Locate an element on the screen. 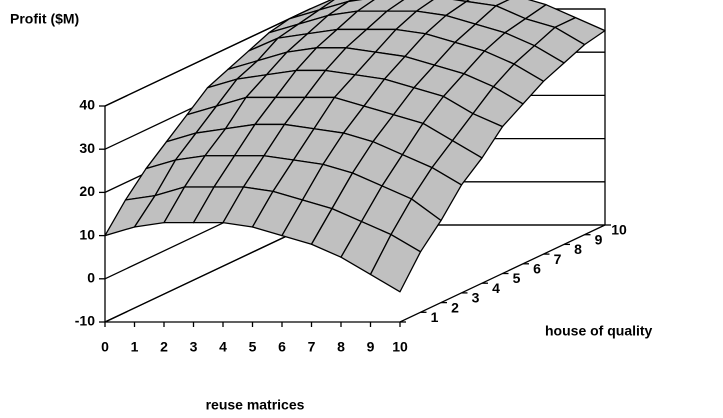 The width and height of the screenshot is (723, 418). z-tick-label: 40 is located at coordinates (87, 105).